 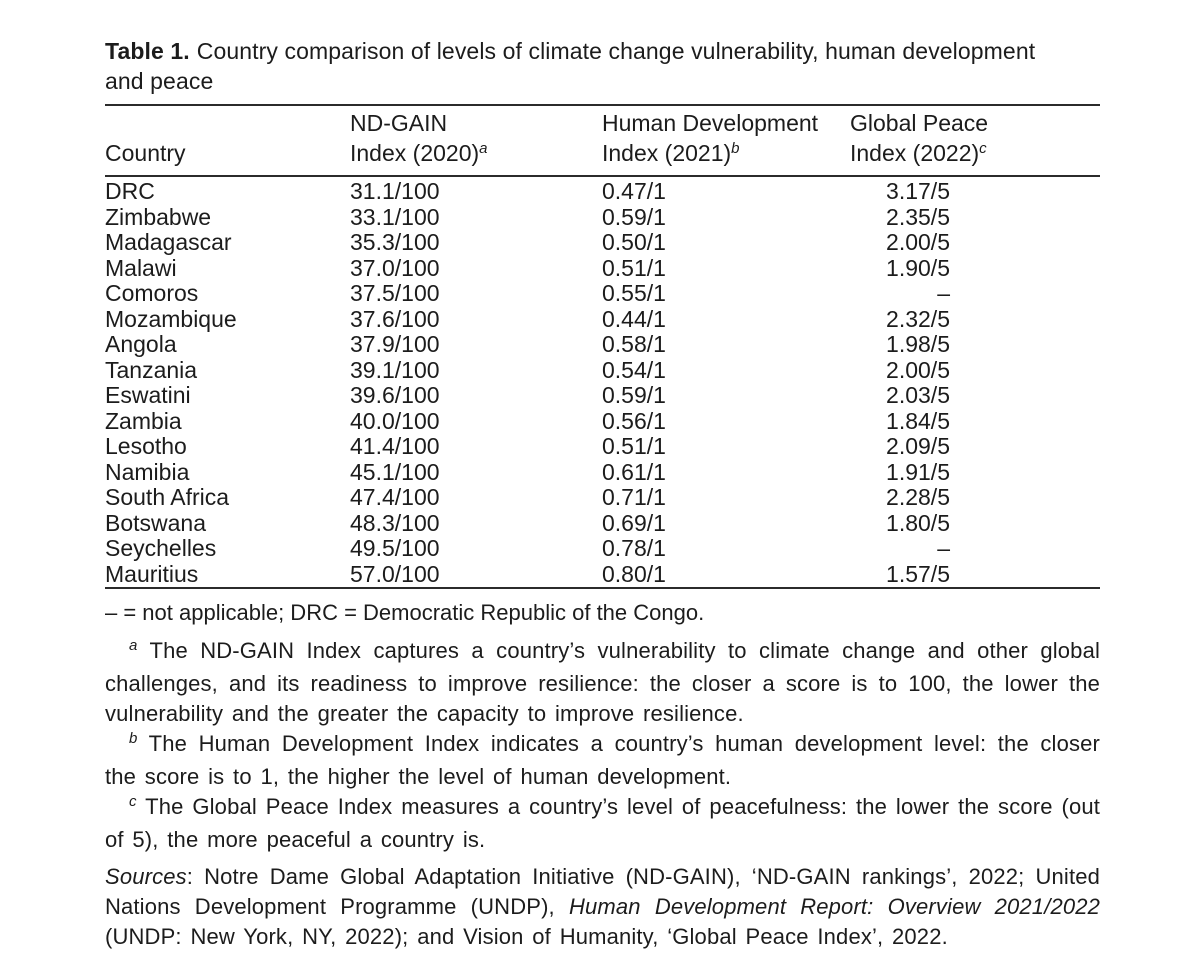 I want to click on cell-ndgain: 40.0/100, so click(x=395, y=420).